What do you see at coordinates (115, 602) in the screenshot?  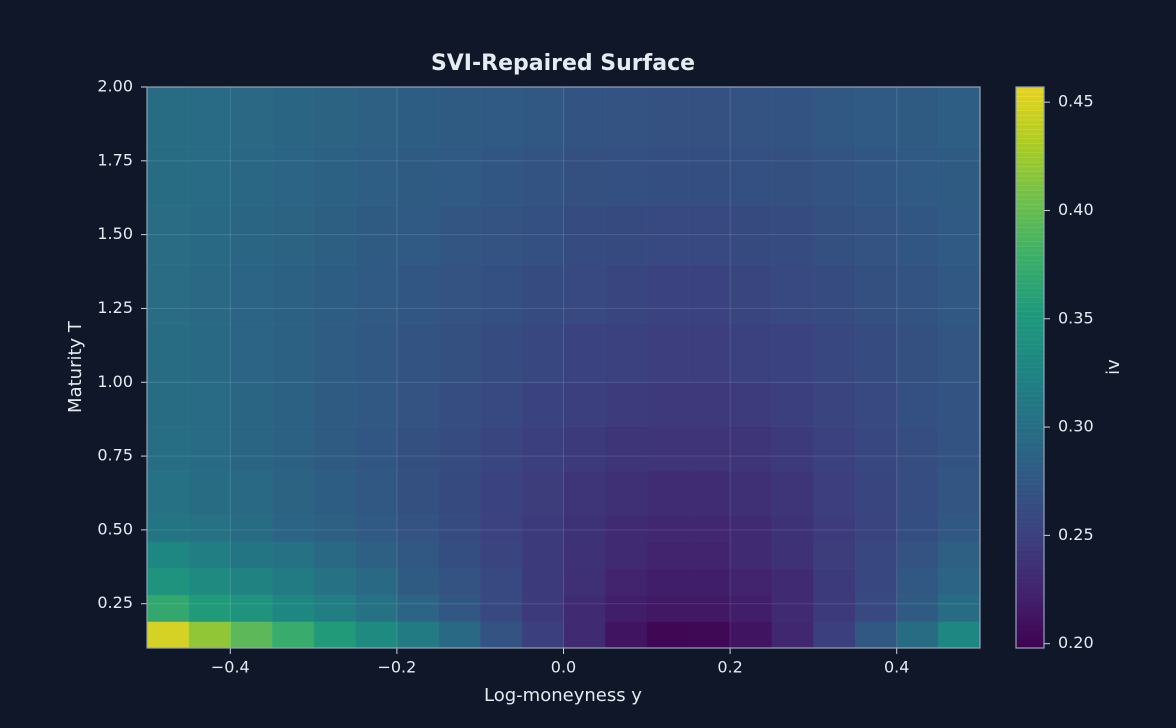 I see `y-tick-label: 0.25` at bounding box center [115, 602].